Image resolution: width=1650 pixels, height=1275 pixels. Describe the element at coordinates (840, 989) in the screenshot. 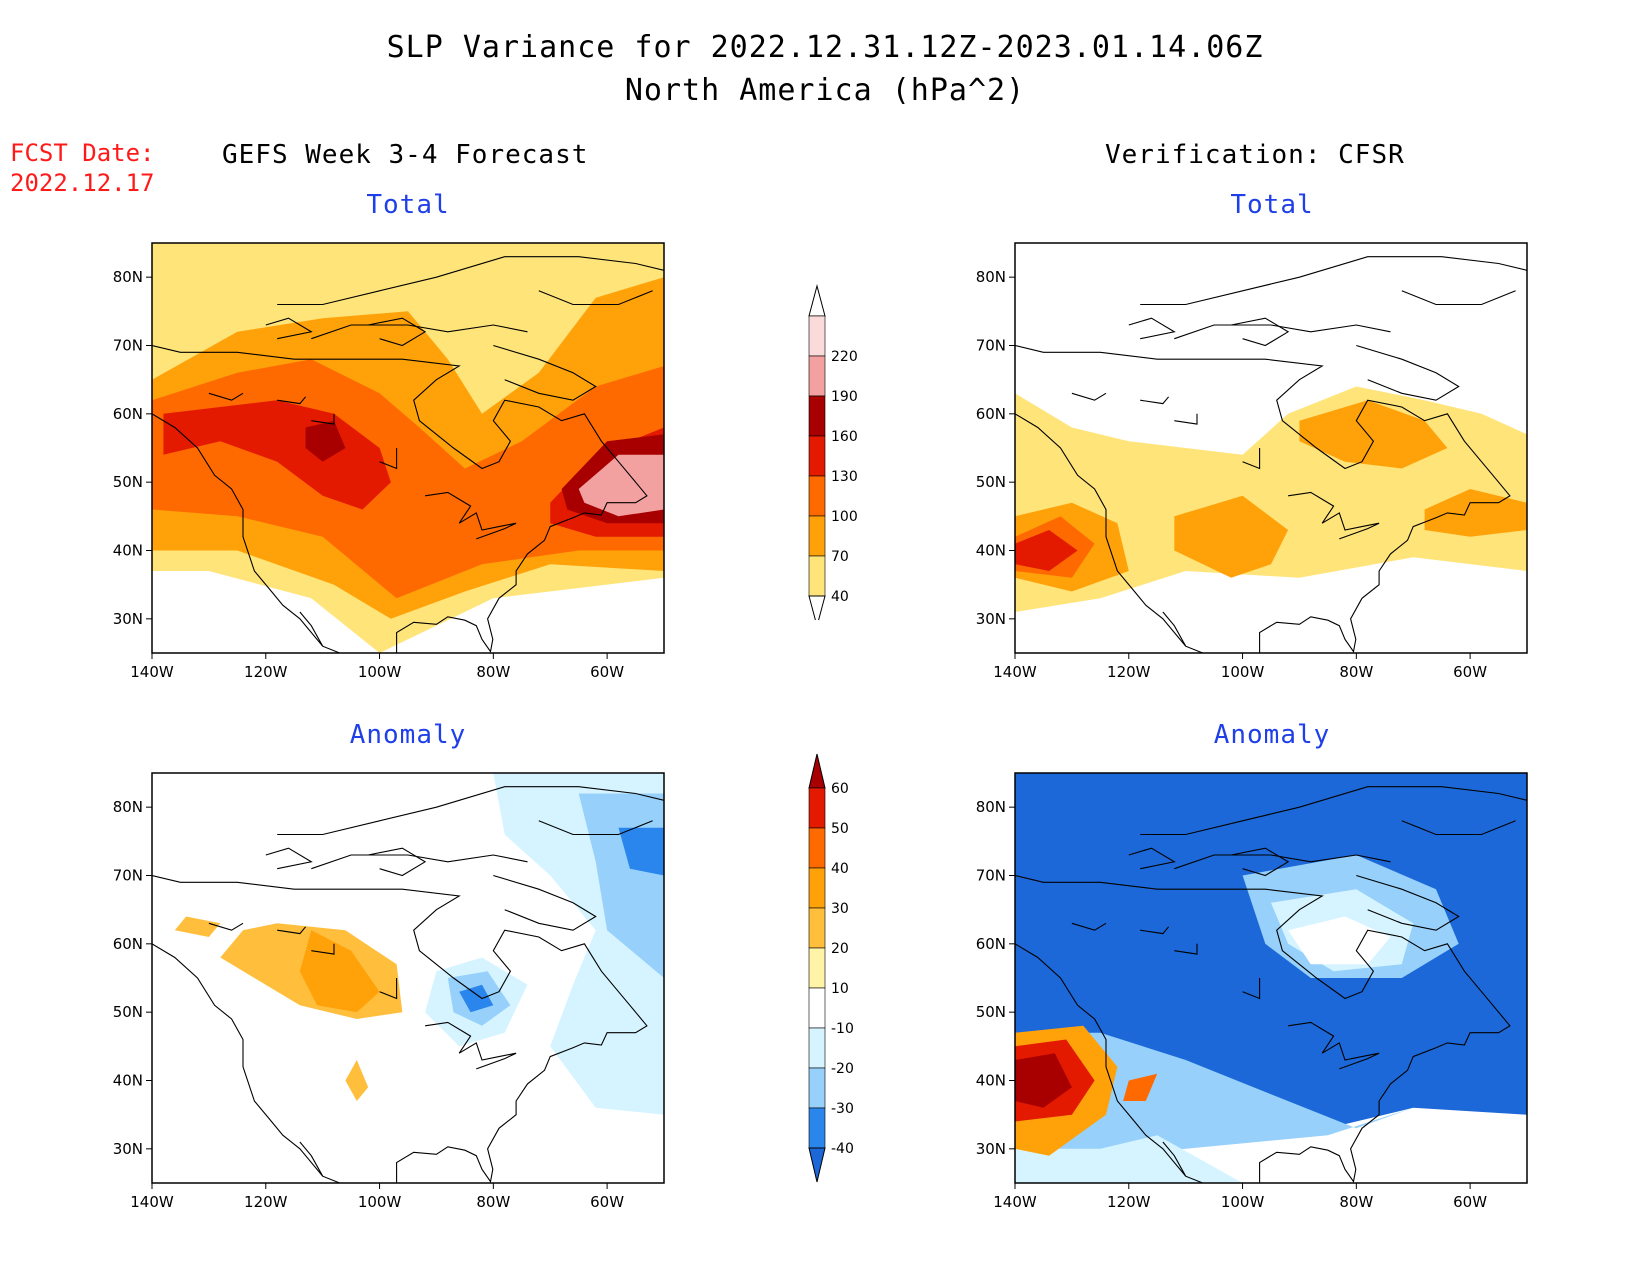

I see `colorbar-label: 10` at that location.